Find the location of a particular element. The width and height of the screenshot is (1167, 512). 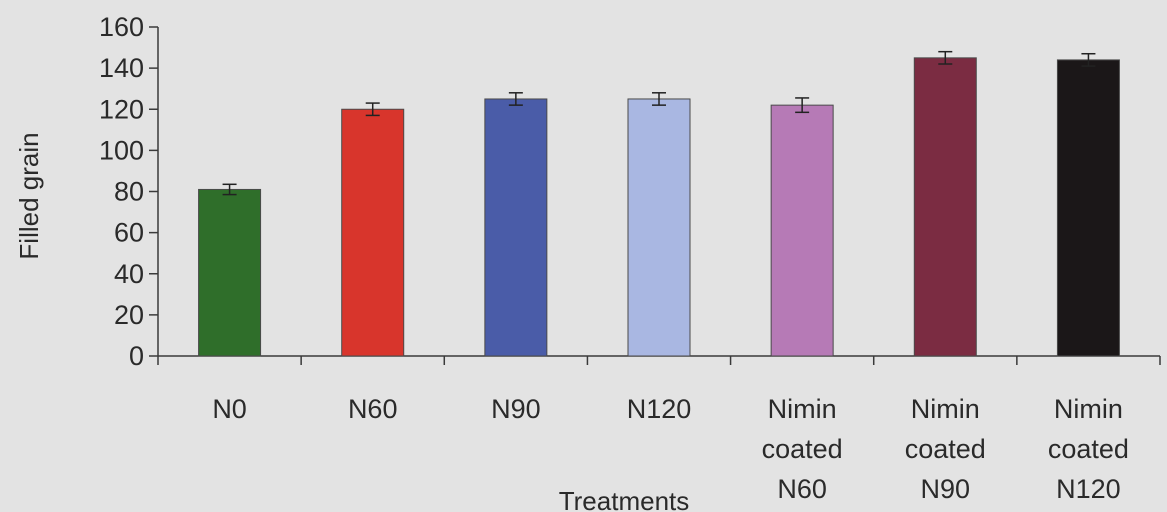

y-tick-label: 0 is located at coordinates (136, 356).